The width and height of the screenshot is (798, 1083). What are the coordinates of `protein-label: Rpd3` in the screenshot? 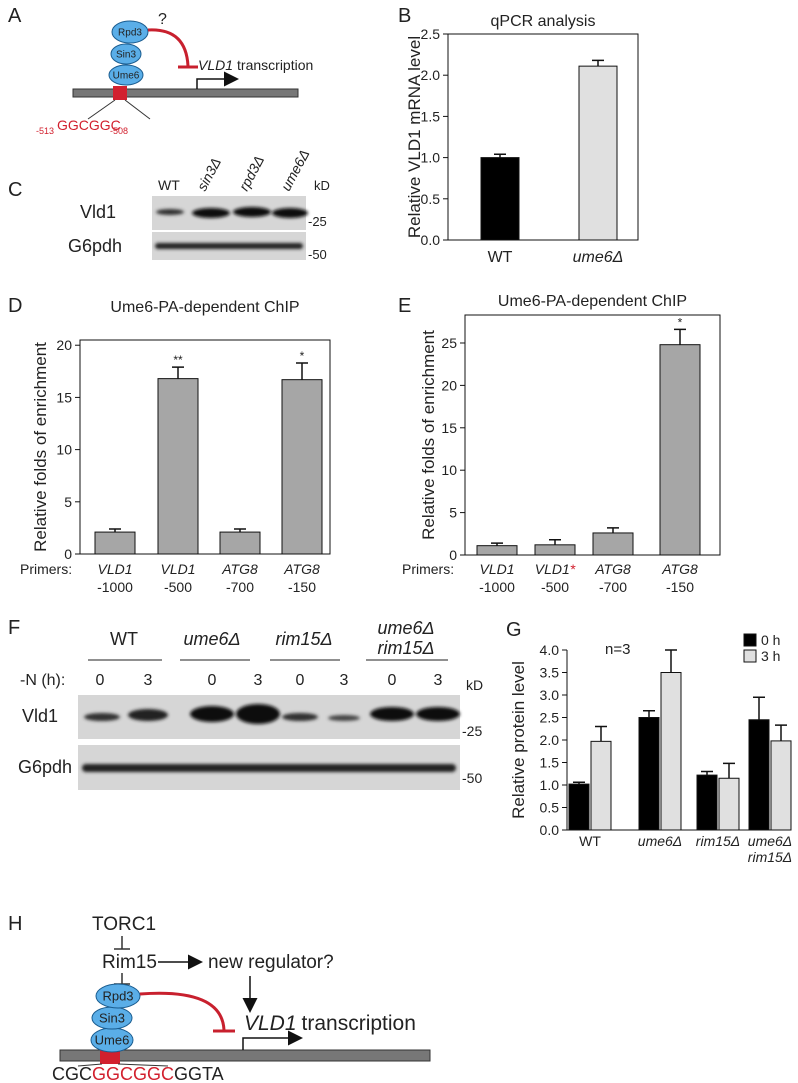 It's located at (130, 33).